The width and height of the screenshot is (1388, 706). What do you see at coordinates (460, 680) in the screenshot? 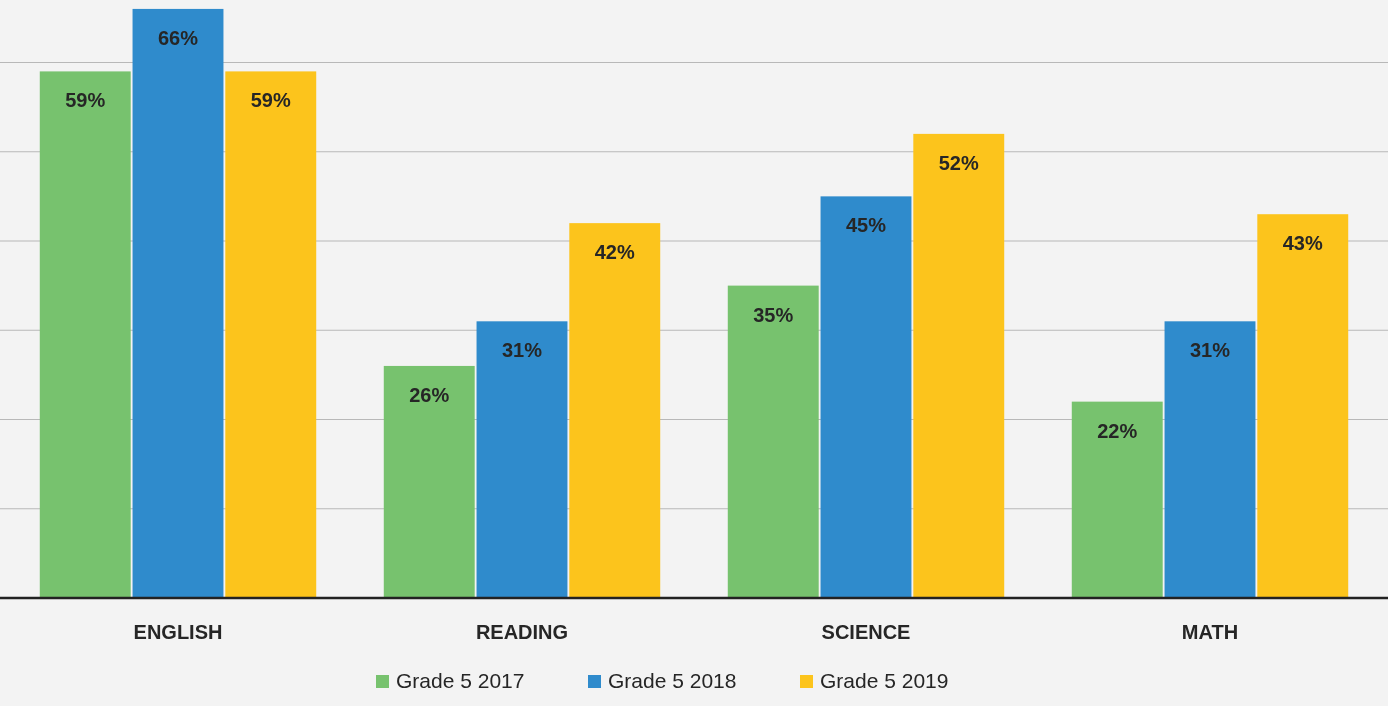
I see `legend-label: Grade 5 2017` at bounding box center [460, 680].